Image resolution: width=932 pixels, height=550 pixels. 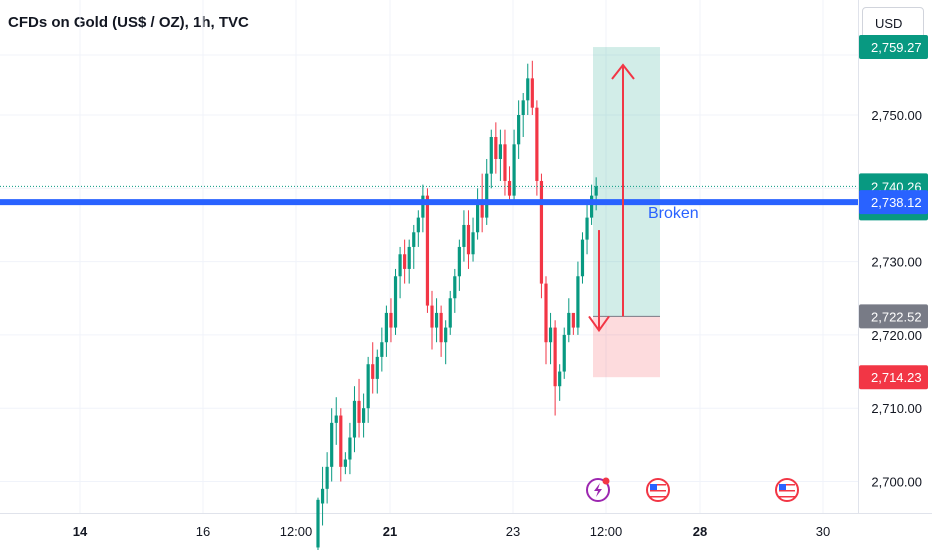 I want to click on tag-price: 2,738.12, so click(x=896, y=202).